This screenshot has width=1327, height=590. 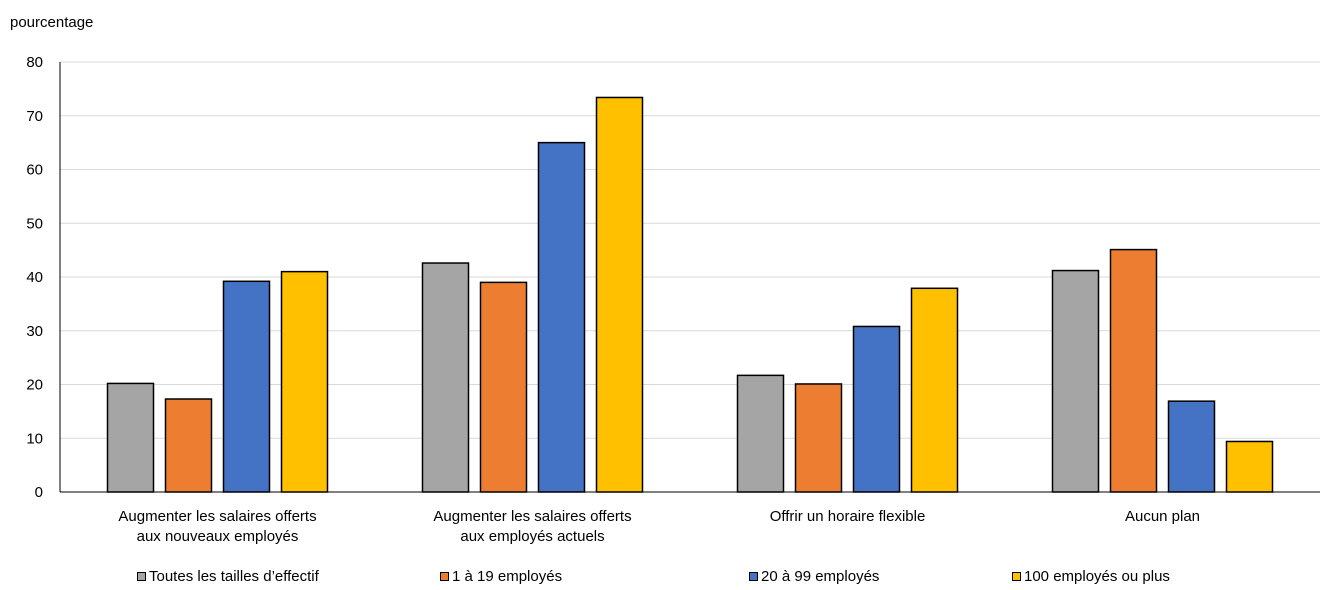 What do you see at coordinates (34, 331) in the screenshot?
I see `y-tick-label: 30` at bounding box center [34, 331].